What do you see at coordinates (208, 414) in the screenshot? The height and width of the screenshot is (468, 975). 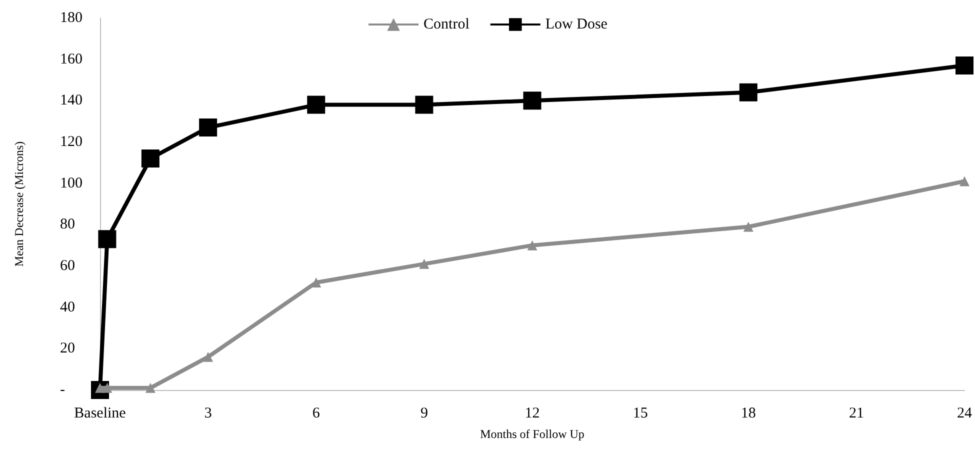 I see `x-tick-label: 3` at bounding box center [208, 414].